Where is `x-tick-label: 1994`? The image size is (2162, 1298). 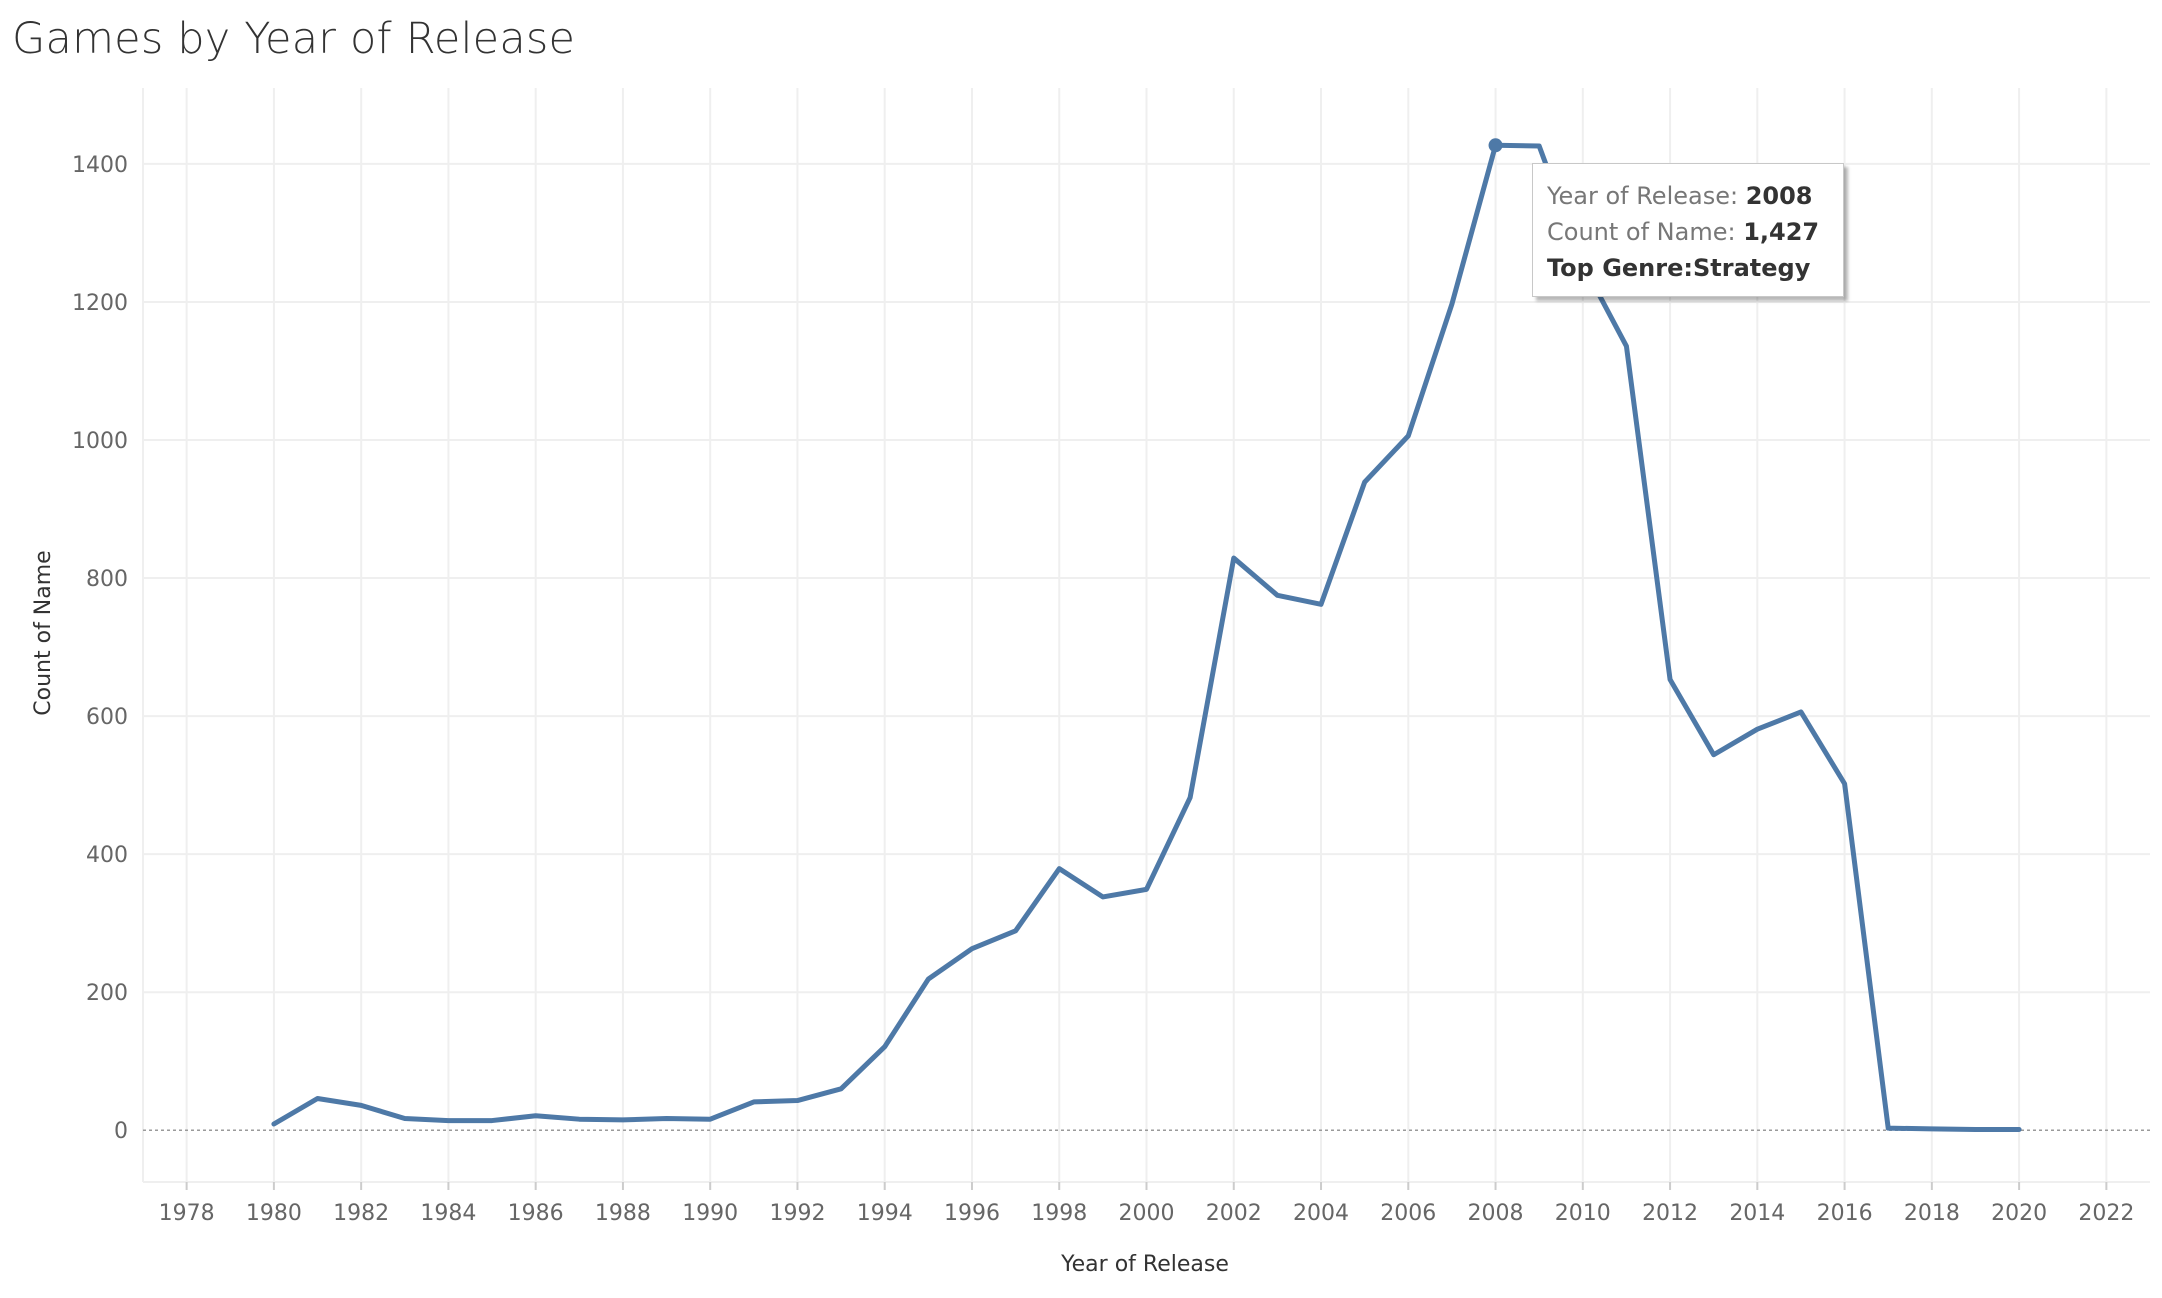
x-tick-label: 1994 is located at coordinates (885, 1213).